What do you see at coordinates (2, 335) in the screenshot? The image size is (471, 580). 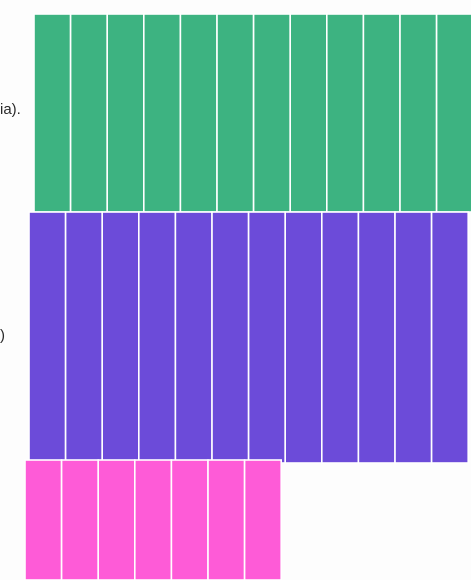 I see `cut-off-text-line-2: )` at bounding box center [2, 335].